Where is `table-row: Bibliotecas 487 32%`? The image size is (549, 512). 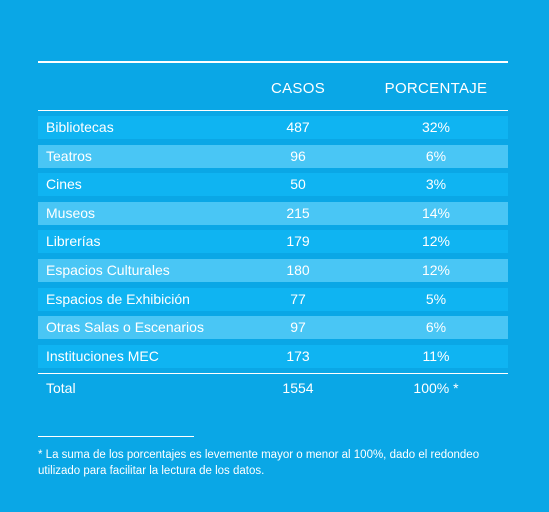 table-row: Bibliotecas 487 32% is located at coordinates (273, 127).